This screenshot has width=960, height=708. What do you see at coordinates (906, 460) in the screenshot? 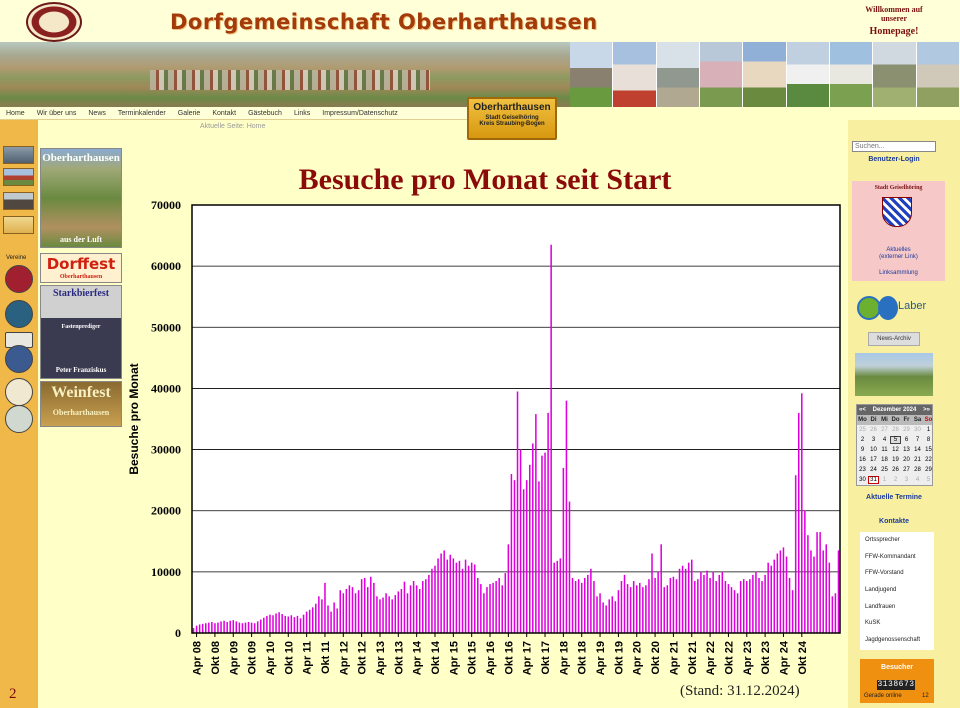
I see `calendar-day: 20` at bounding box center [906, 460].